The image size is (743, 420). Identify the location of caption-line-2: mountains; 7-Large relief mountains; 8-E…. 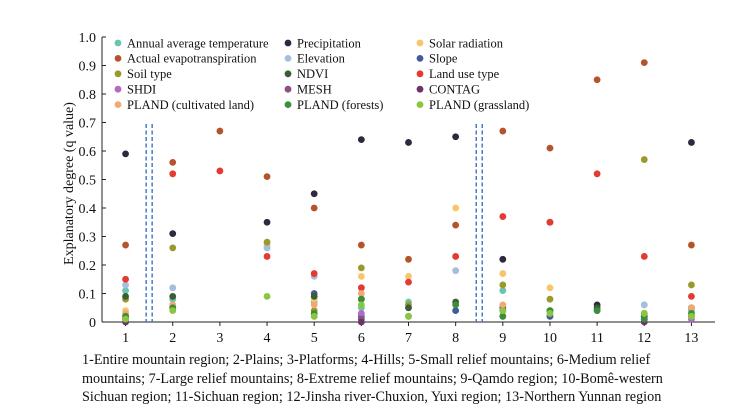
(372, 378).